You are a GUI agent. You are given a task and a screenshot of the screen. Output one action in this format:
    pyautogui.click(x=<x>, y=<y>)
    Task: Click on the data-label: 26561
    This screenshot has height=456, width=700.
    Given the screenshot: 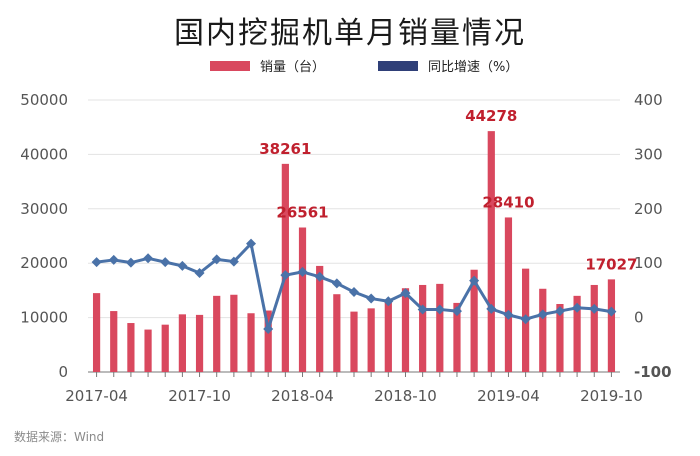 What is the action you would take?
    pyautogui.click(x=302, y=213)
    